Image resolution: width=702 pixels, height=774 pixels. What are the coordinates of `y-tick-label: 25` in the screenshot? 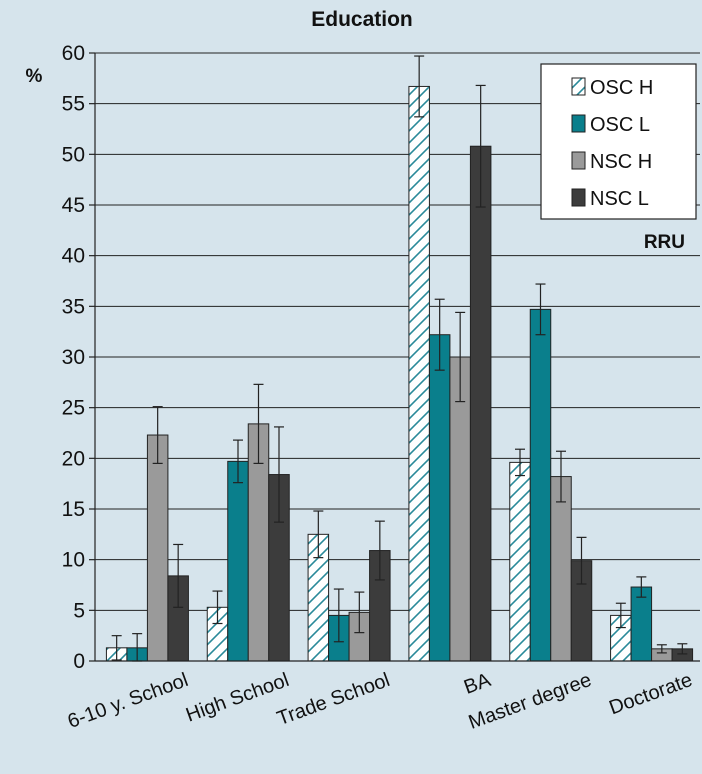 It's located at (73, 408).